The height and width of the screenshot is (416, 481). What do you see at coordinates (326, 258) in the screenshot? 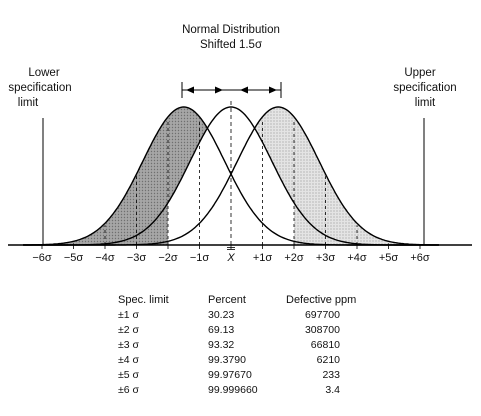
I see `axis-tick-label: +3σ` at bounding box center [326, 258].